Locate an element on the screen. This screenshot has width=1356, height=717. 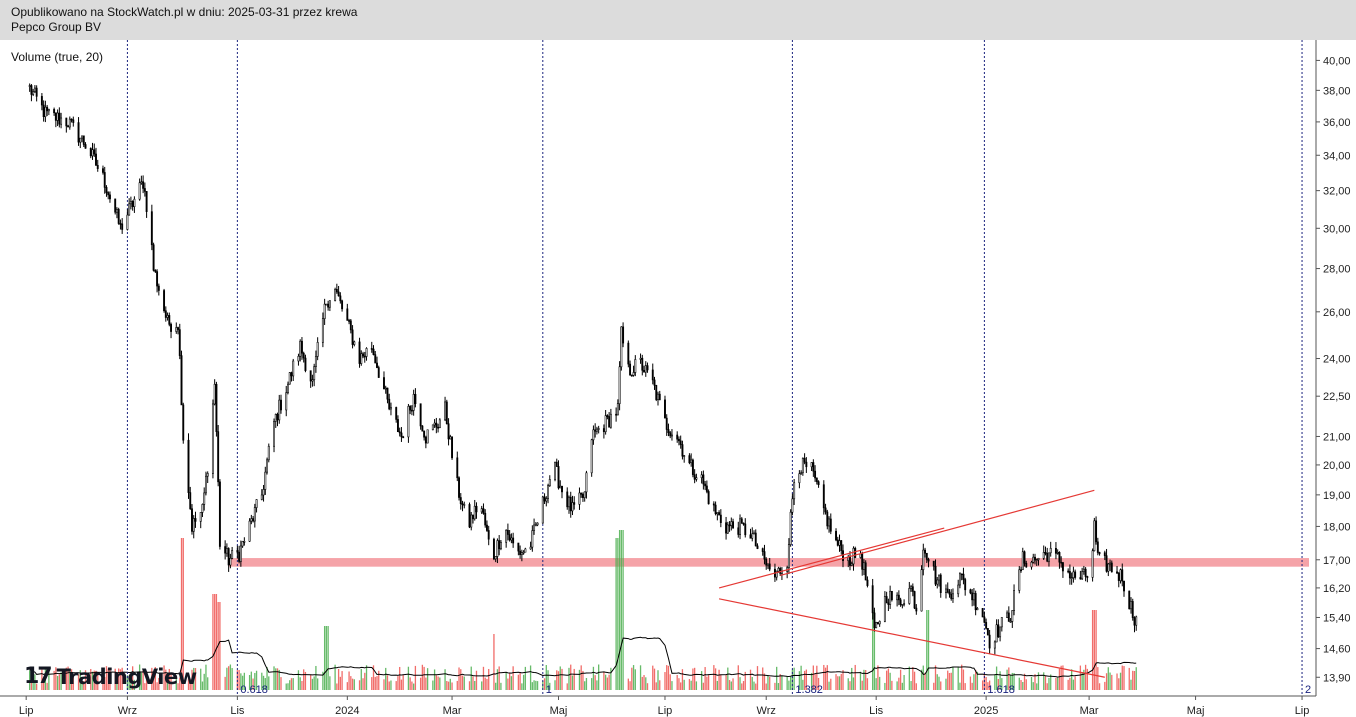
y-tick-label: 17,00 is located at coordinates (1337, 561).